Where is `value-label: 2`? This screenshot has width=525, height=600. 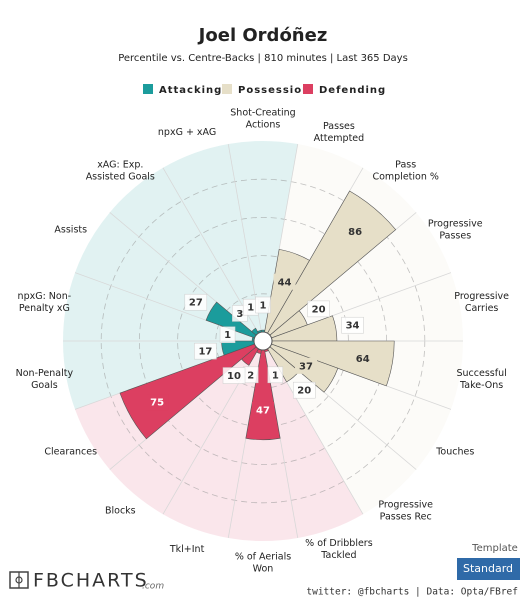
value-label: 2 is located at coordinates (250, 375).